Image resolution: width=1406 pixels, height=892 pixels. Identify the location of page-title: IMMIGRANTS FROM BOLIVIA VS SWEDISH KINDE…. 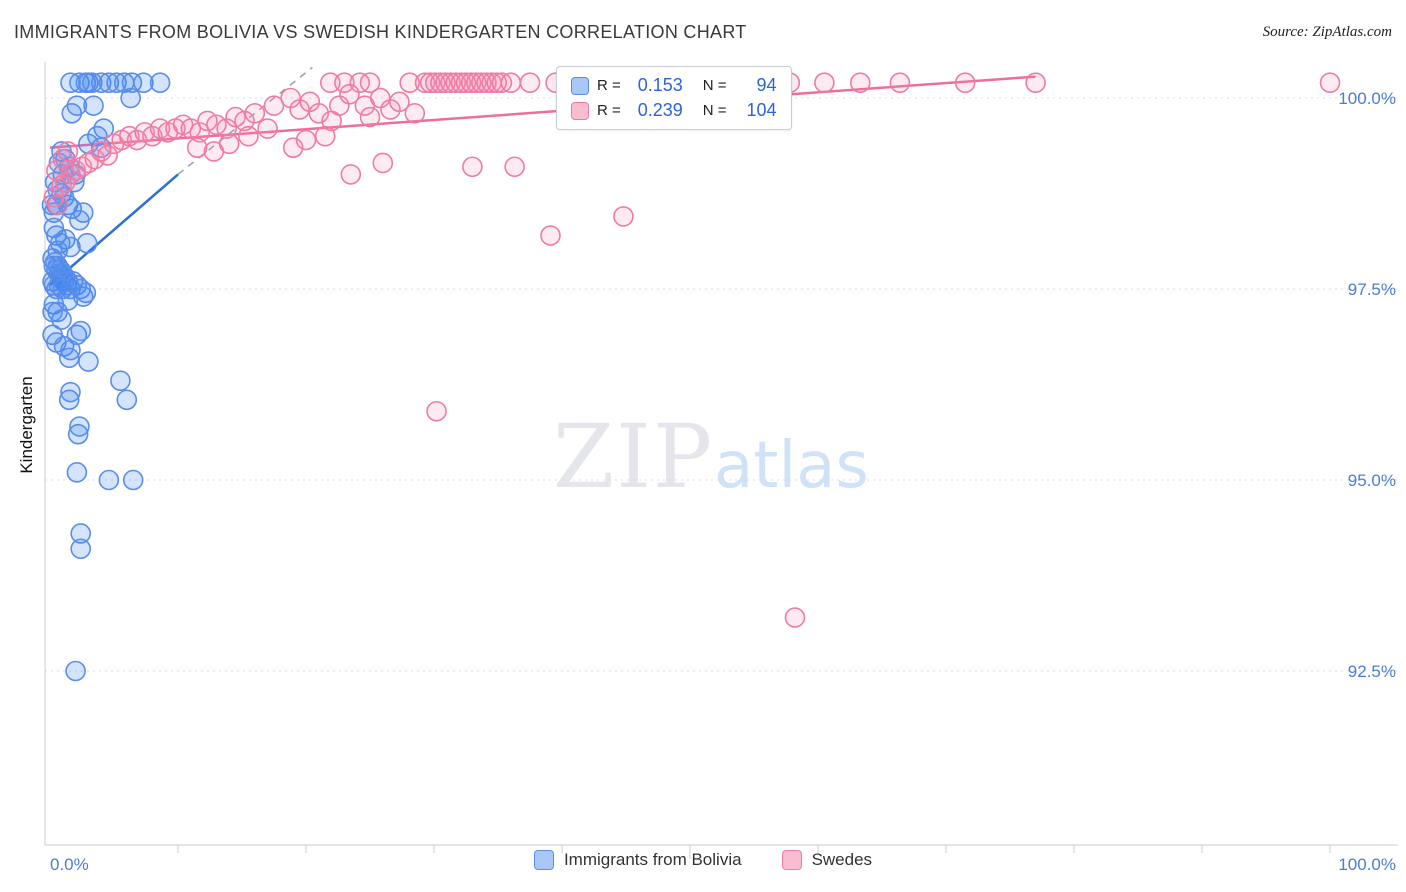
(380, 32).